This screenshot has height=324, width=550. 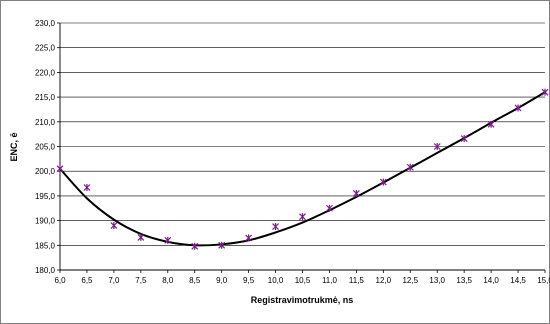 What do you see at coordinates (87, 280) in the screenshot?
I see `x-tick-label: 6,5` at bounding box center [87, 280].